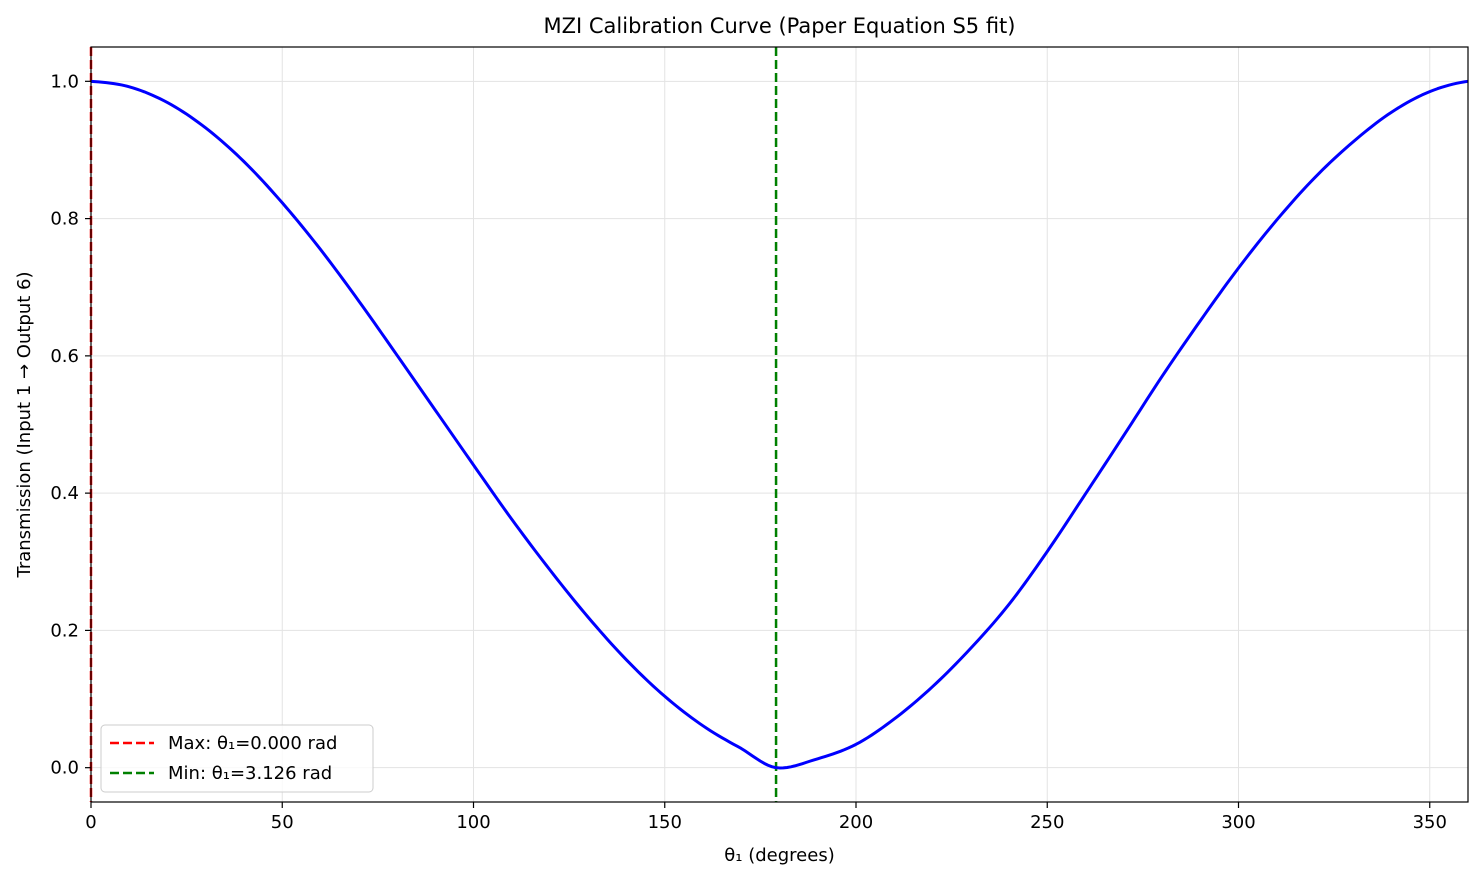 The image size is (1484, 885). I want to click on legend: Max: θ₁=0.000 rad Min: θ₁=3.126 rad, so click(237, 758).